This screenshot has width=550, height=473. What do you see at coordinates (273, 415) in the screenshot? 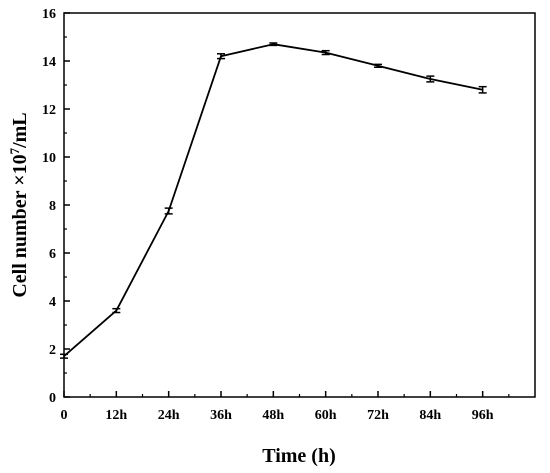
I see `x-tick-label: 48h` at bounding box center [273, 415].